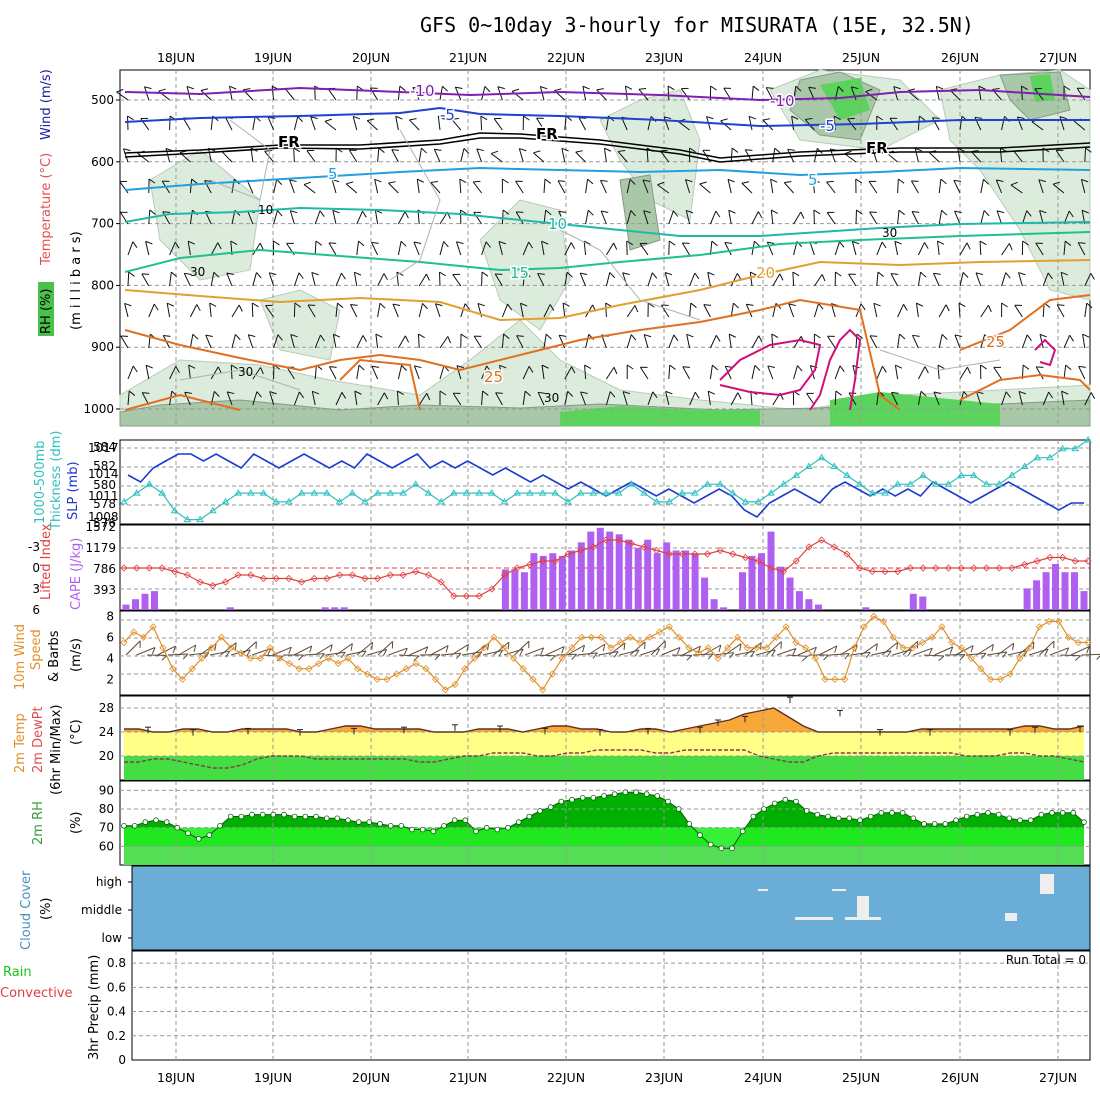 This screenshot has height=1100, width=1100. Describe the element at coordinates (36, 568) in the screenshot. I see `li-tick-0: 0` at that location.